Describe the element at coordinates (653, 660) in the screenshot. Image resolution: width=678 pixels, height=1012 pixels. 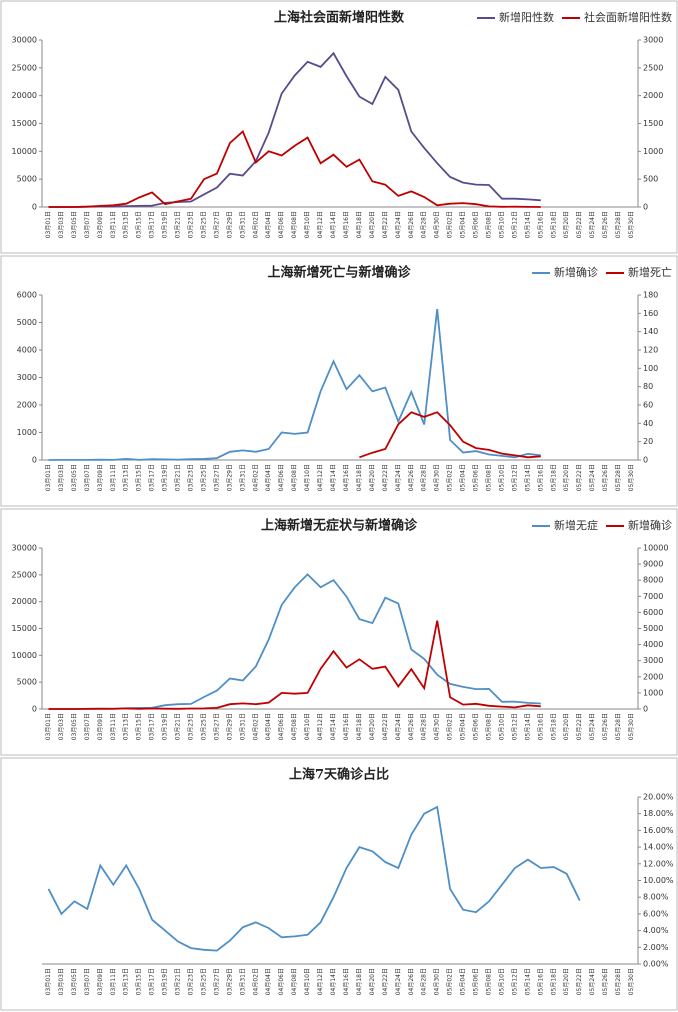
I see `y2-tick-label: 3000` at that location.